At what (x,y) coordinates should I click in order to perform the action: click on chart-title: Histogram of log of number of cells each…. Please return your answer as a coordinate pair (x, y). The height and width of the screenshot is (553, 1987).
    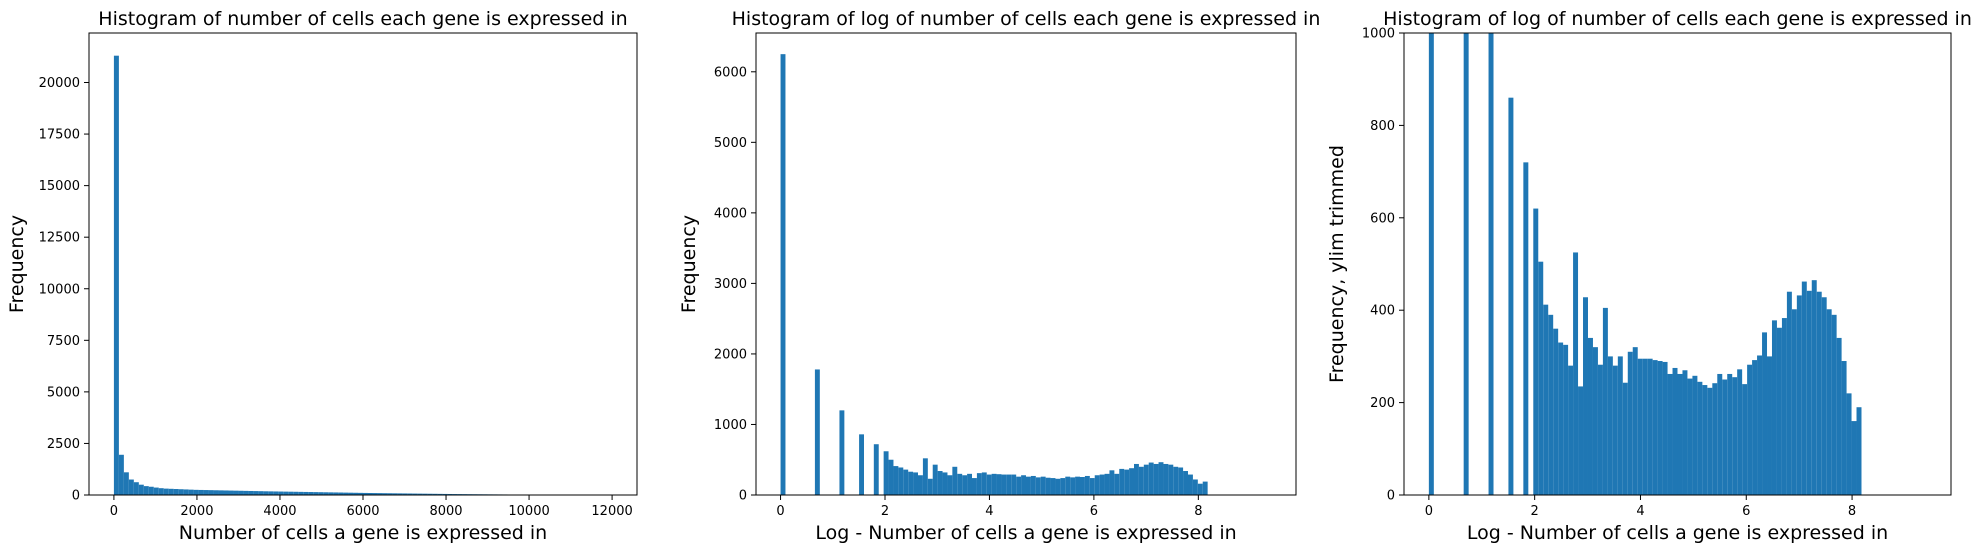
    Looking at the image, I should click on (1026, 19).